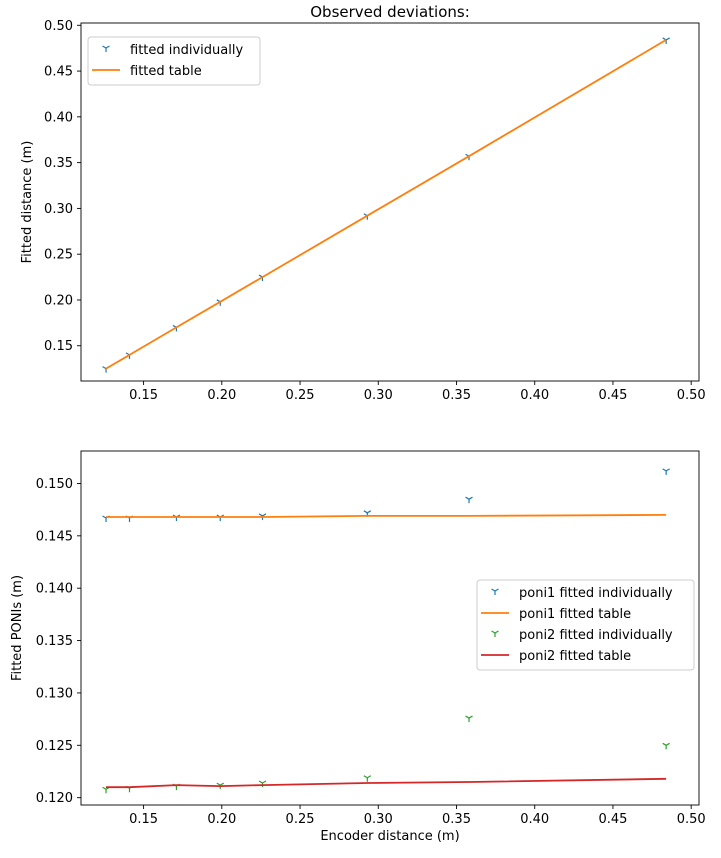 This screenshot has height=858, width=721. What do you see at coordinates (58, 72) in the screenshot?
I see `y-tick-label: 0.45` at bounding box center [58, 72].